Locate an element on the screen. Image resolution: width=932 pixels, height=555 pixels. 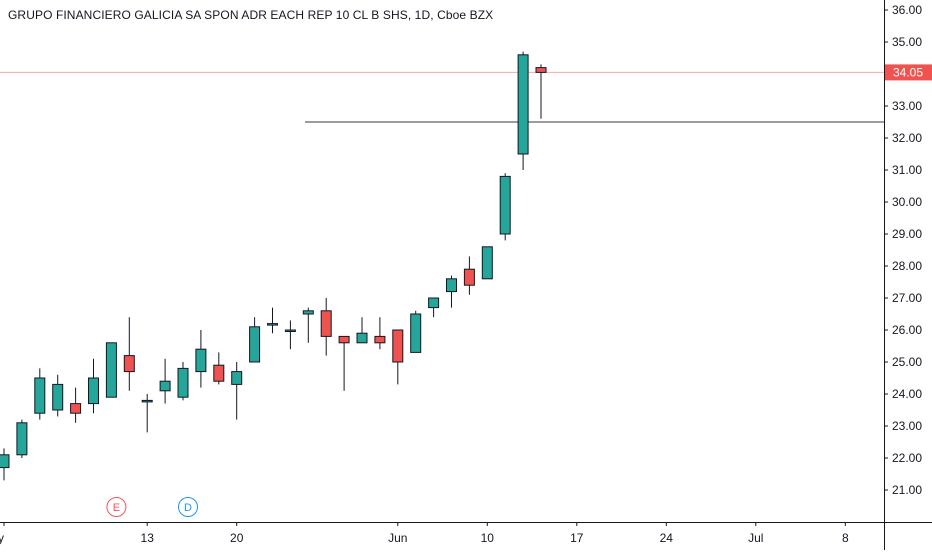
last-price-value: 34.05 is located at coordinates (908, 72).